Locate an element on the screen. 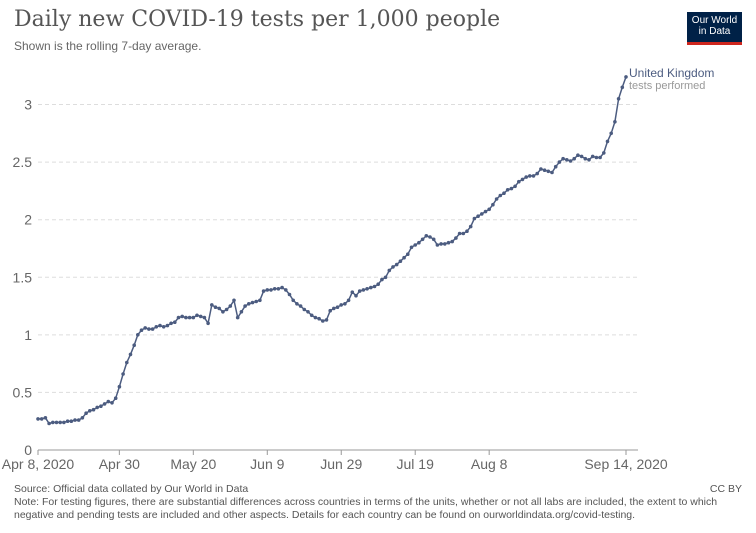 This screenshot has width=756, height=533. license-link: CC BY is located at coordinates (725, 489).